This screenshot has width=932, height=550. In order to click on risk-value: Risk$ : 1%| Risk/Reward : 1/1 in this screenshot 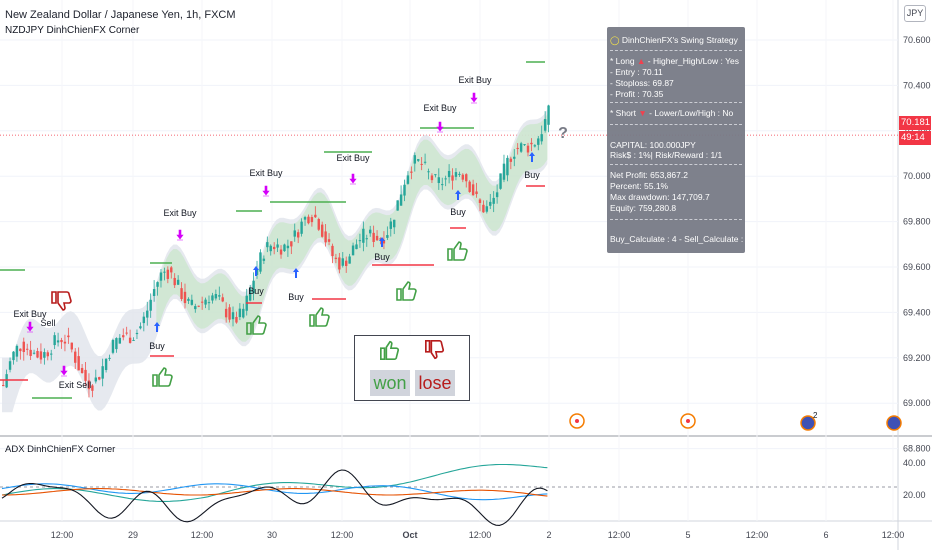, I will do `click(666, 155)`.